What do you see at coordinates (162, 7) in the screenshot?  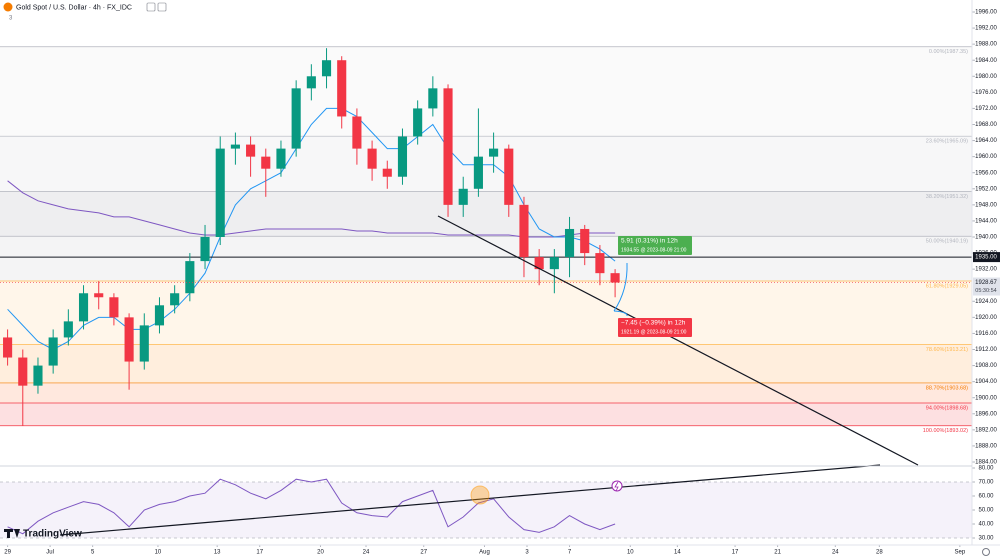 I see `more-button` at bounding box center [162, 7].